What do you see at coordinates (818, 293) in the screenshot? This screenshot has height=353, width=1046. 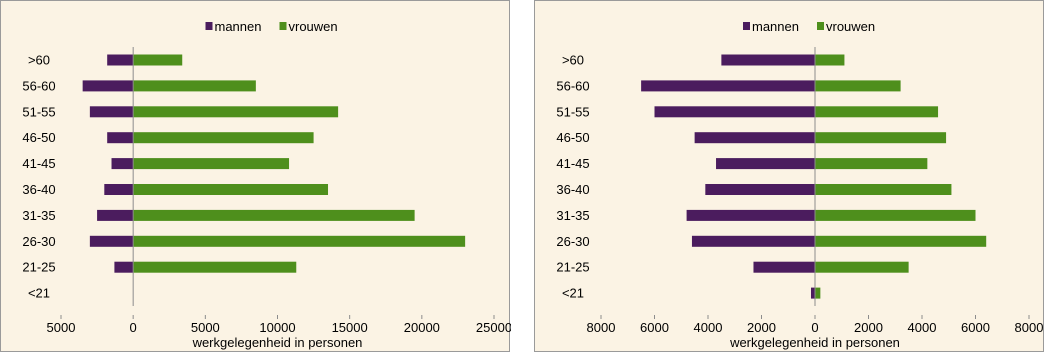 I see `bar-vrouwen-<21` at bounding box center [818, 293].